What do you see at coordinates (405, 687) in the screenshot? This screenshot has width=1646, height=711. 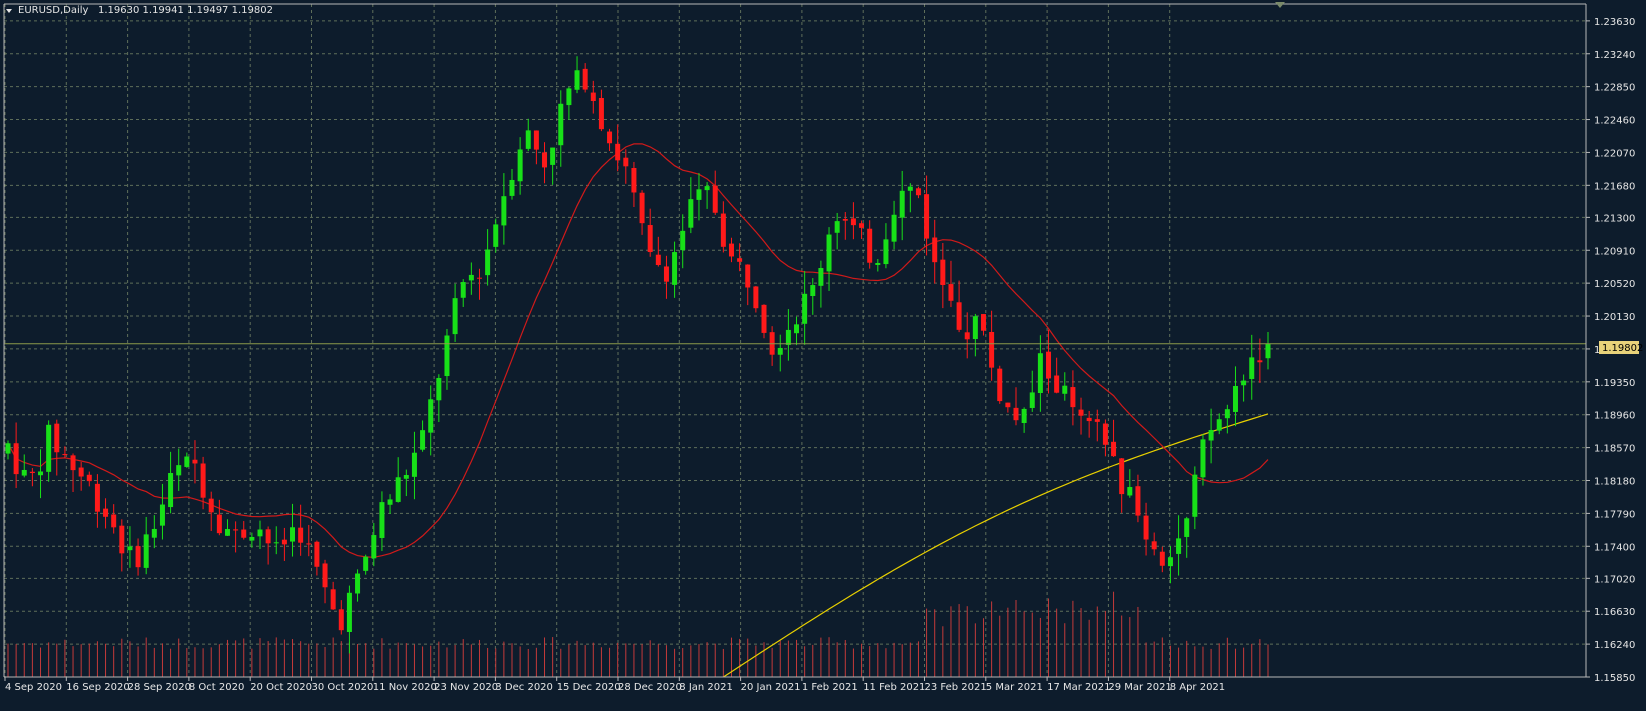 I see `x-tick-label: 11 Nov 2020` at bounding box center [405, 687].